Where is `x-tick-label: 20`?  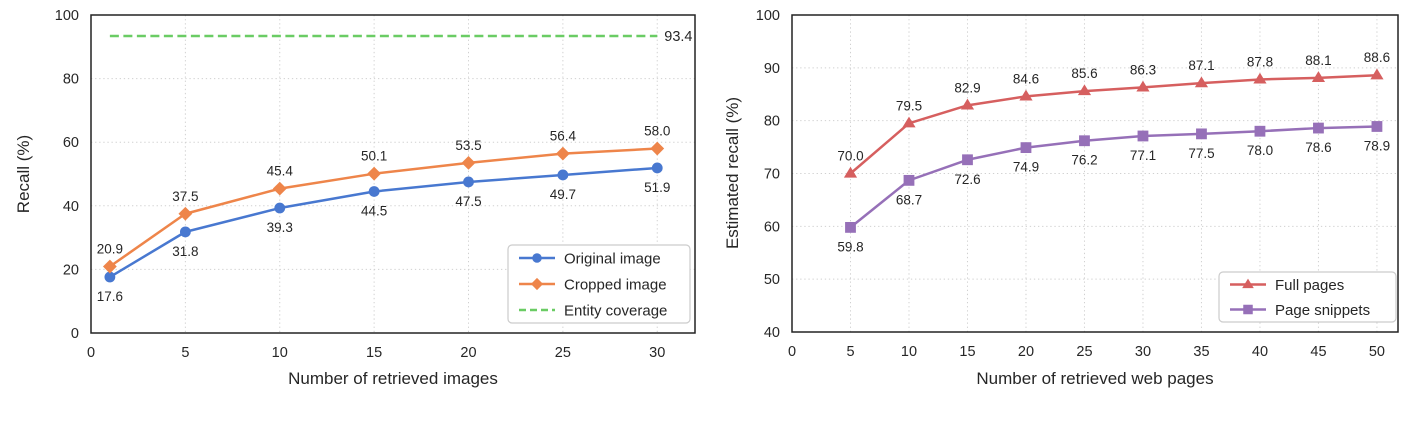
x-tick-label: 20 is located at coordinates (1026, 352).